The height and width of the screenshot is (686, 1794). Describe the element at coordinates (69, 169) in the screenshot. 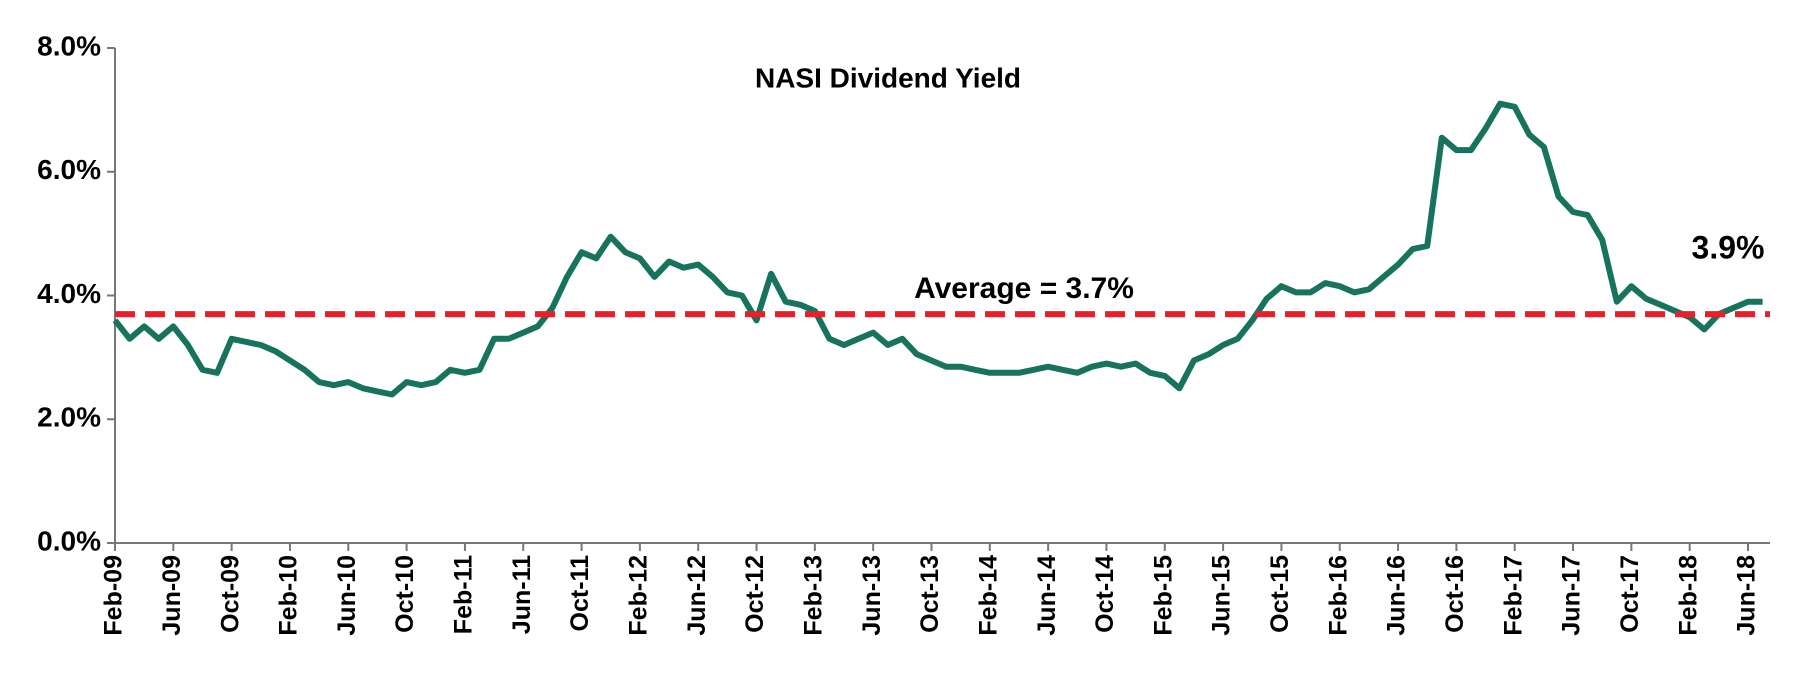

I see `y-tick-label: 6.0%` at that location.